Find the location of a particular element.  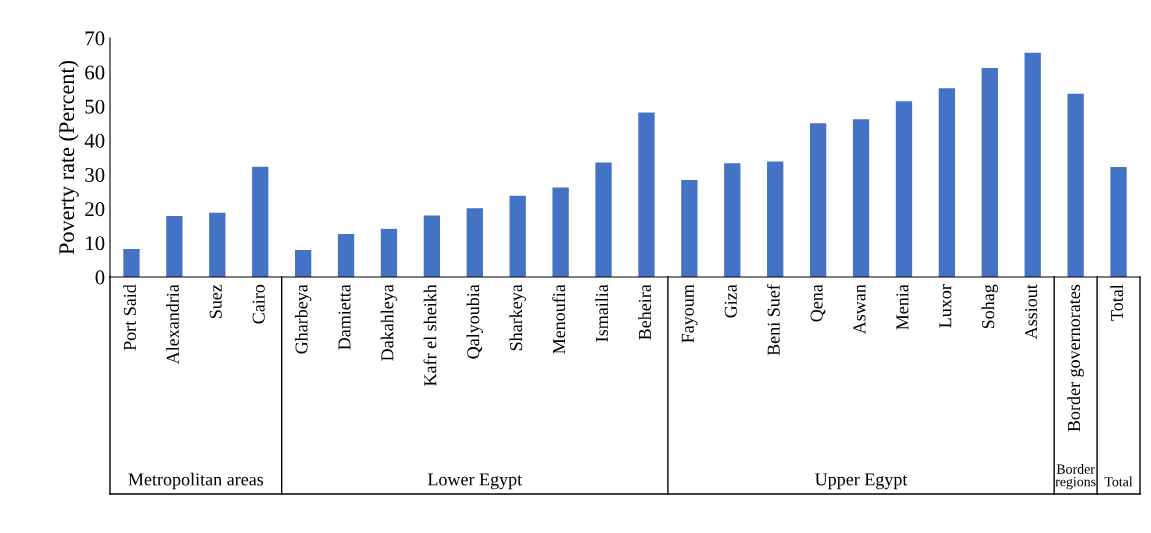

x-tick-label: Fayoum is located at coordinates (689, 313).